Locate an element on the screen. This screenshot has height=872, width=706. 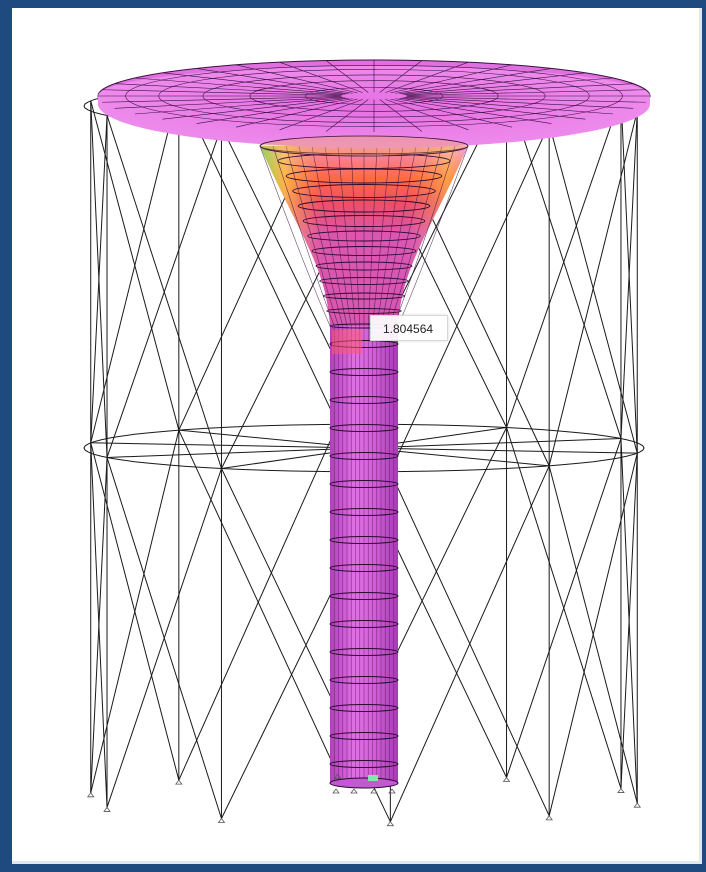
funnel-shell is located at coordinates (364, 233).